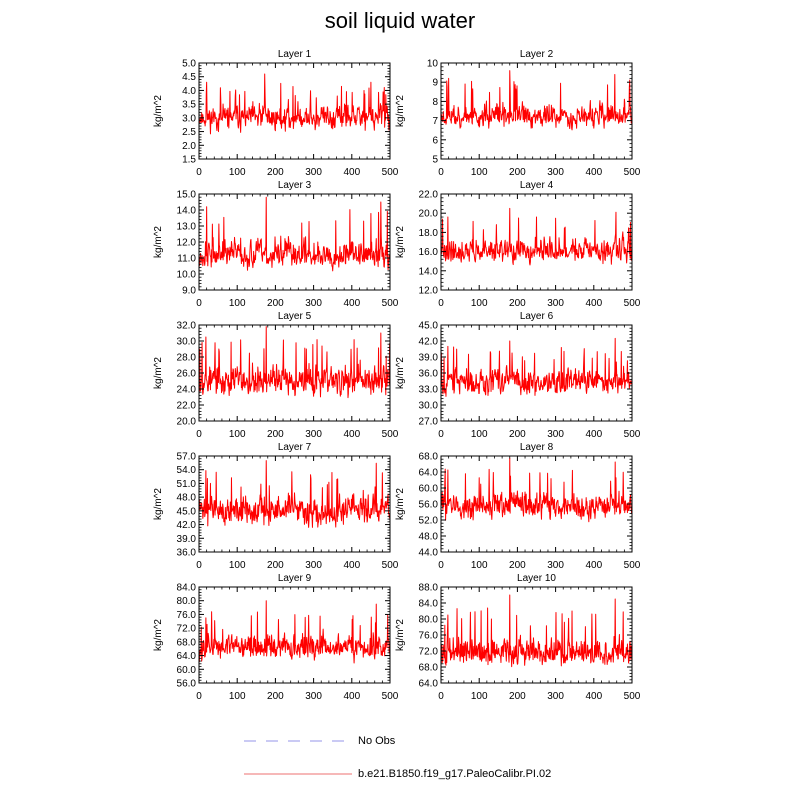 This screenshot has width=800, height=800. What do you see at coordinates (429, 521) in the screenshot?
I see `y-tick-label: 52.0` at bounding box center [429, 521].